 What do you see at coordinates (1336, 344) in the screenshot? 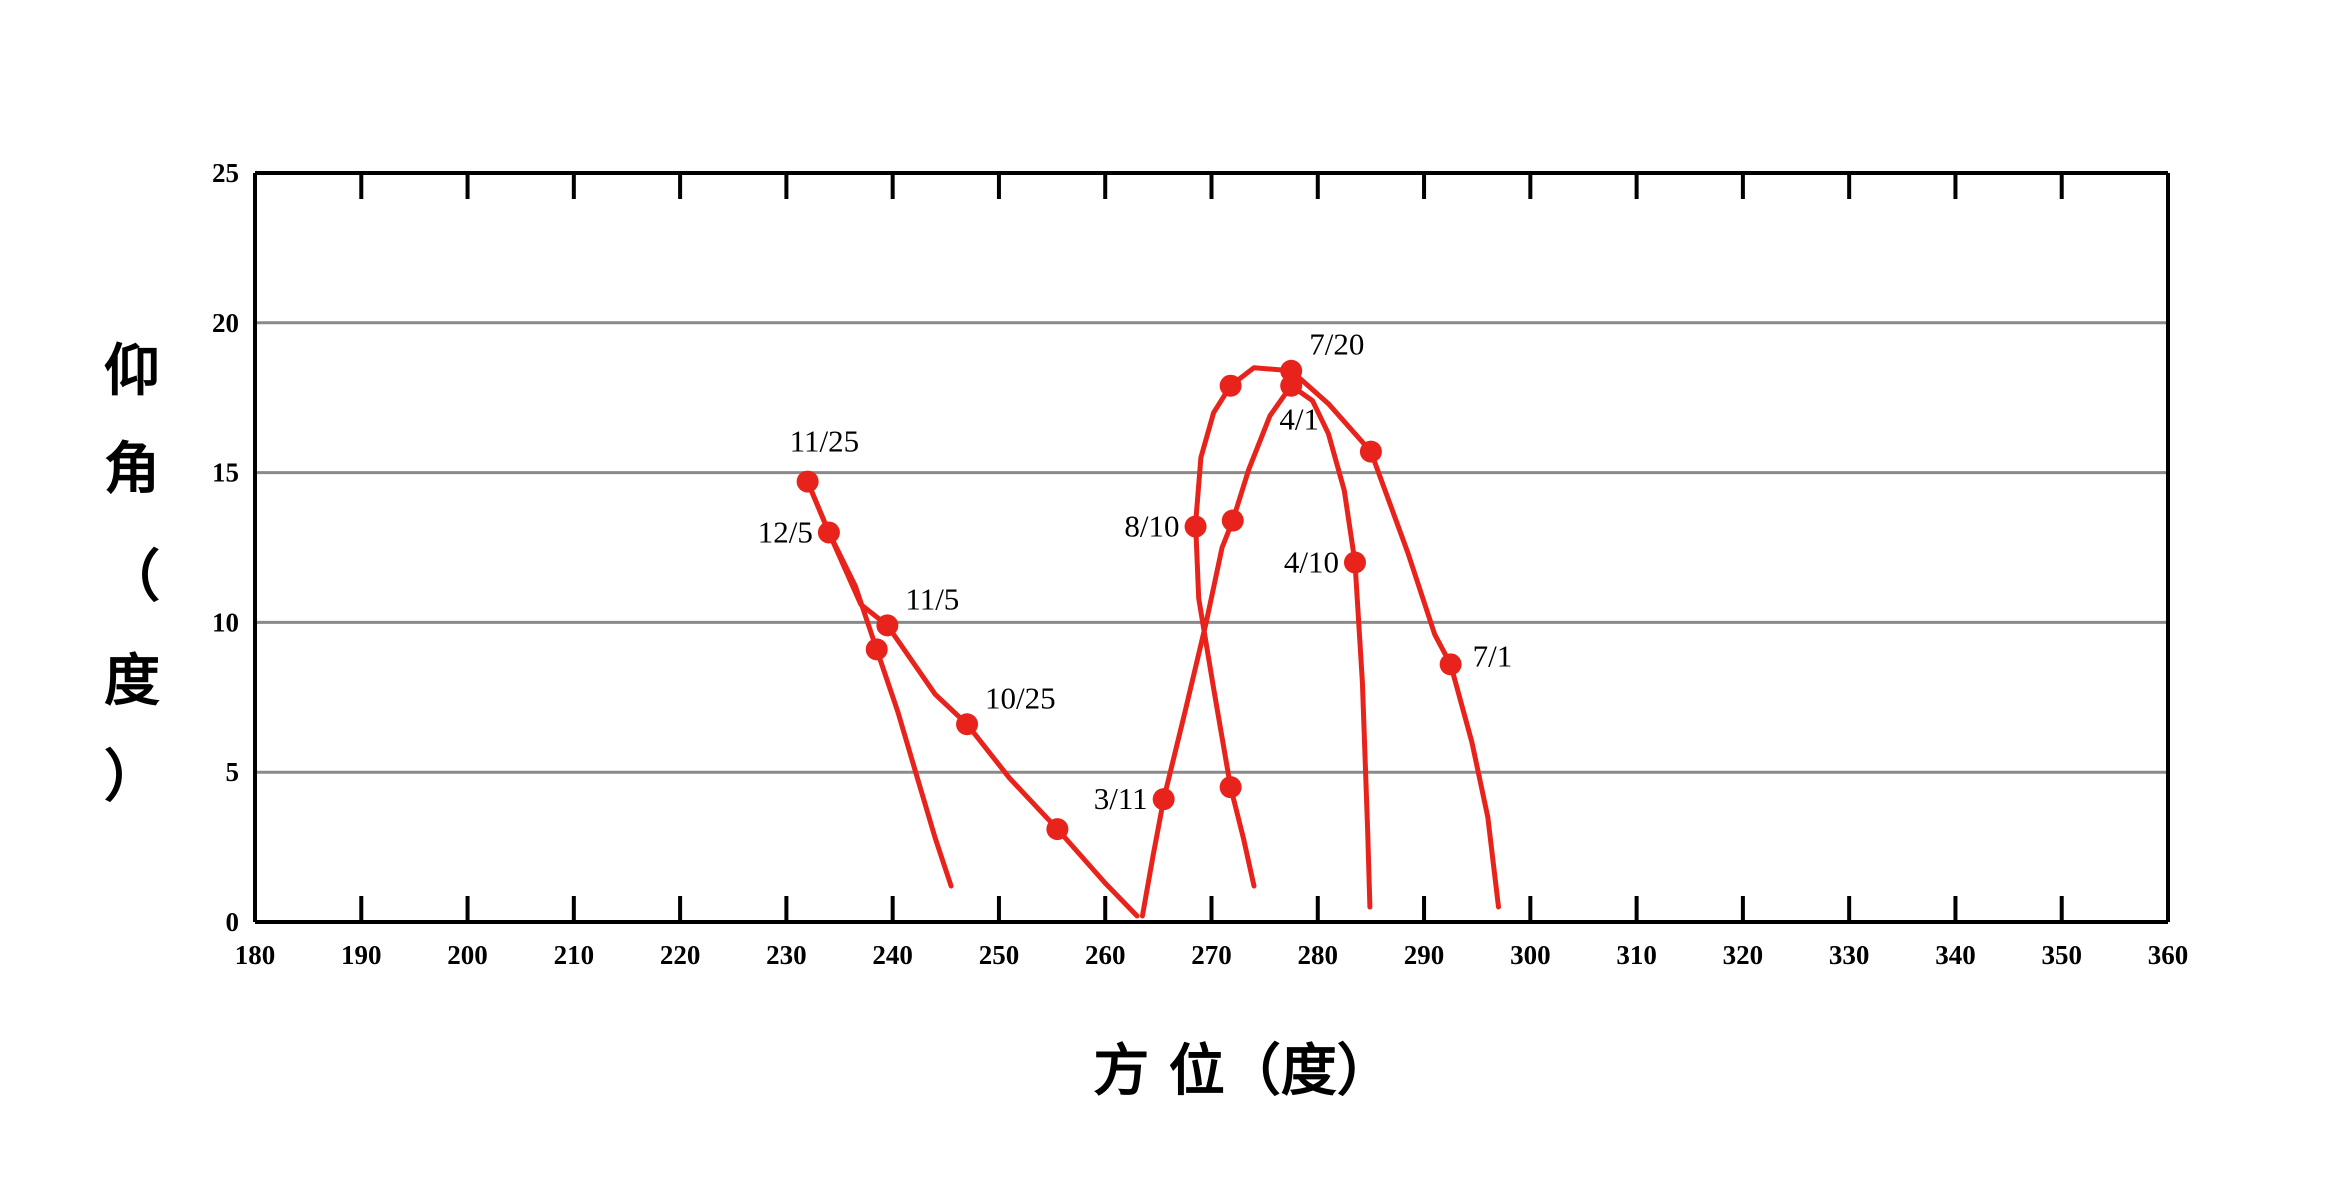
I see `point-label-12: 7/20` at bounding box center [1336, 344].